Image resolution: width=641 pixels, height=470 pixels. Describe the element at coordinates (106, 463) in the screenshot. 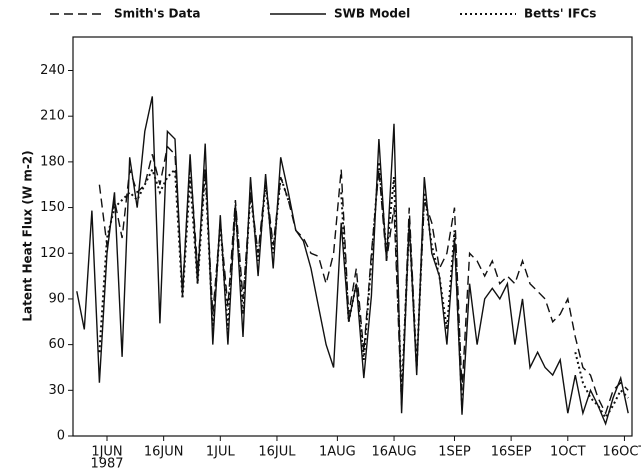

I see `x-year-label: 1987` at that location.